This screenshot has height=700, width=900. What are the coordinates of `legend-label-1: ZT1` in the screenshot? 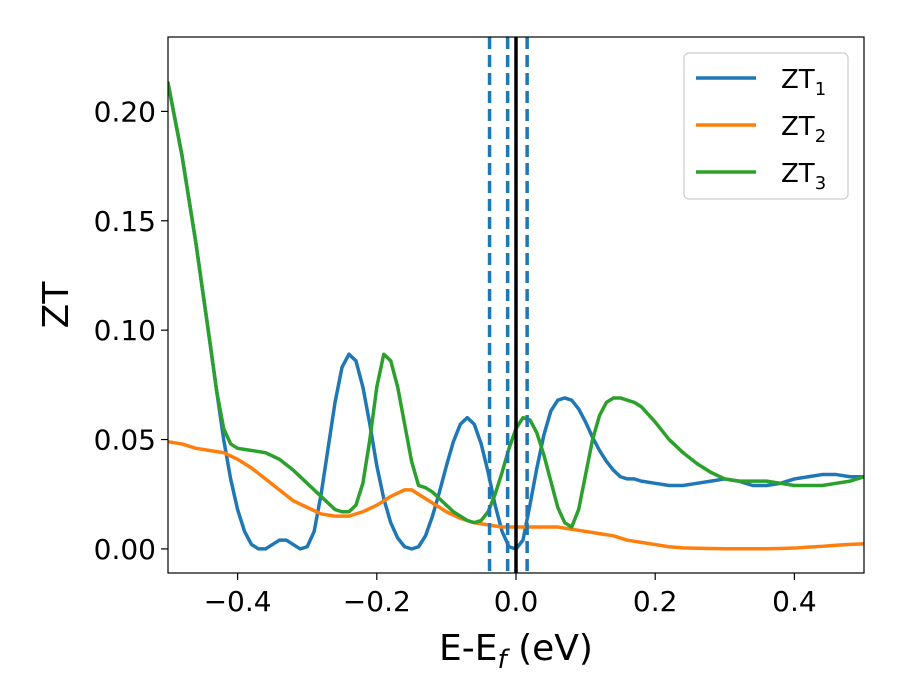 It's located at (803, 82).